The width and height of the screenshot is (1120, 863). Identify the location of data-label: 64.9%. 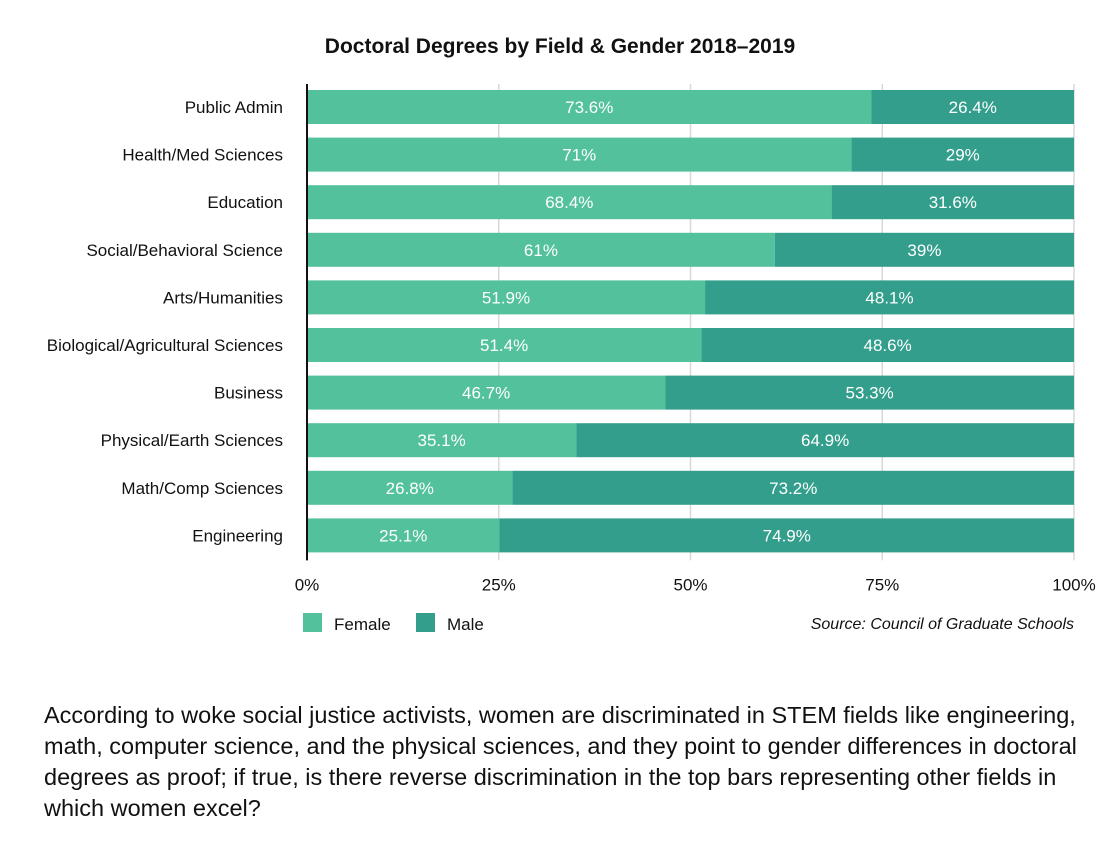
(825, 440).